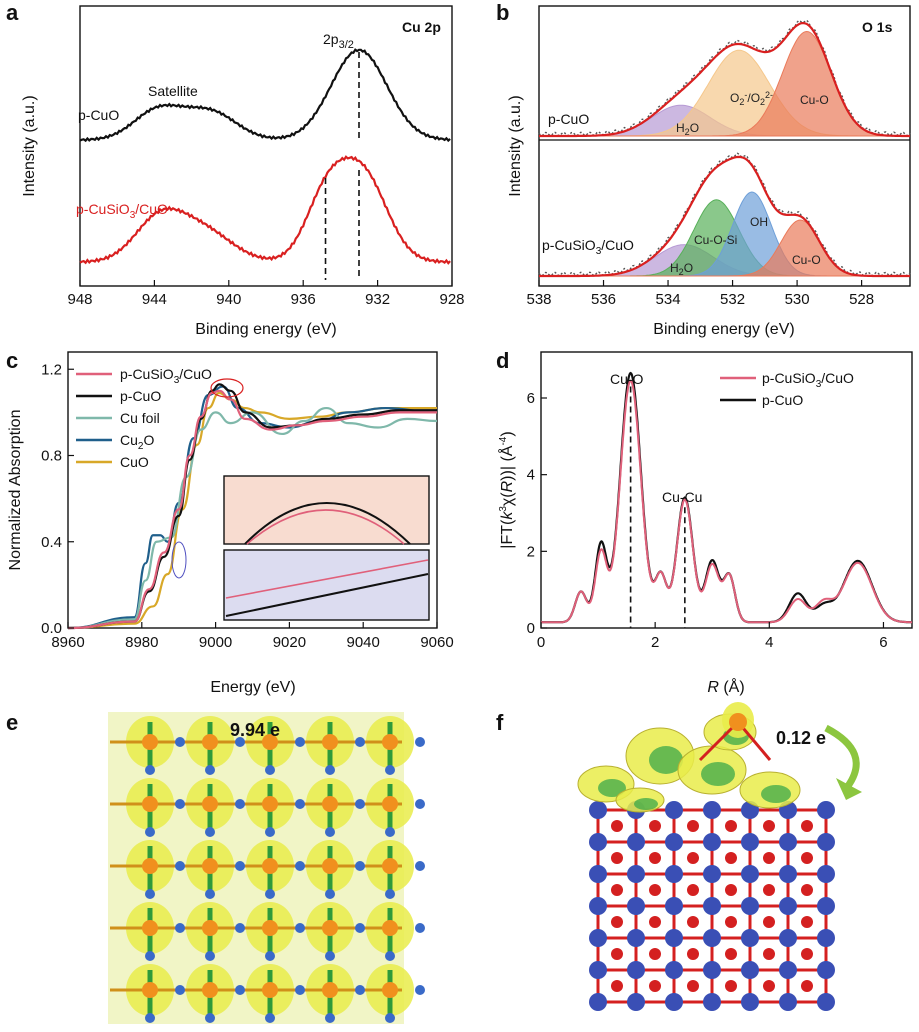  Describe the element at coordinates (801, 738) in the screenshot. I see `panel-f-charge: 0.12 e` at that location.